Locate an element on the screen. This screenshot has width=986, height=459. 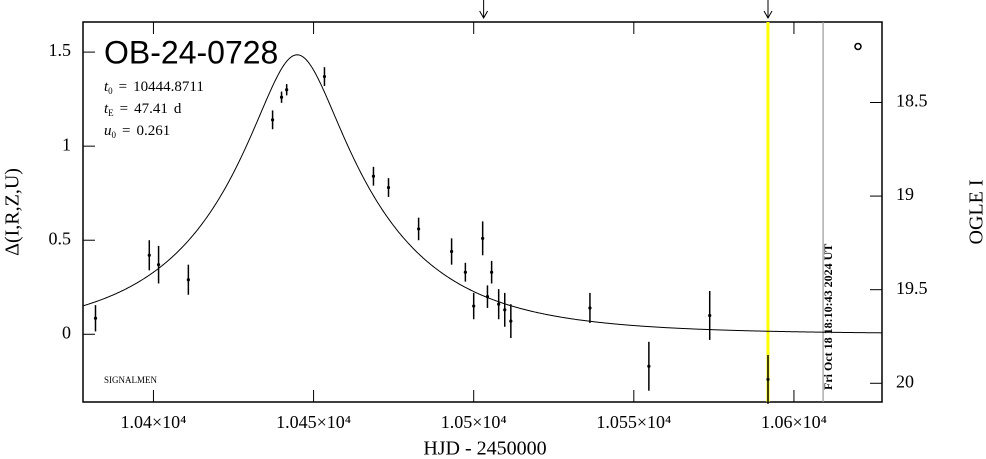
param: tE = 47.41 d is located at coordinates (143, 109).